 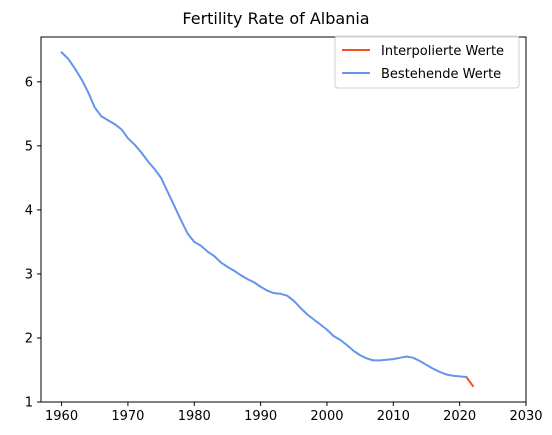 I want to click on x-axis-ticks: 1960 1970 1980 1990 2000 2010 2020 2030, so click(x=294, y=413).